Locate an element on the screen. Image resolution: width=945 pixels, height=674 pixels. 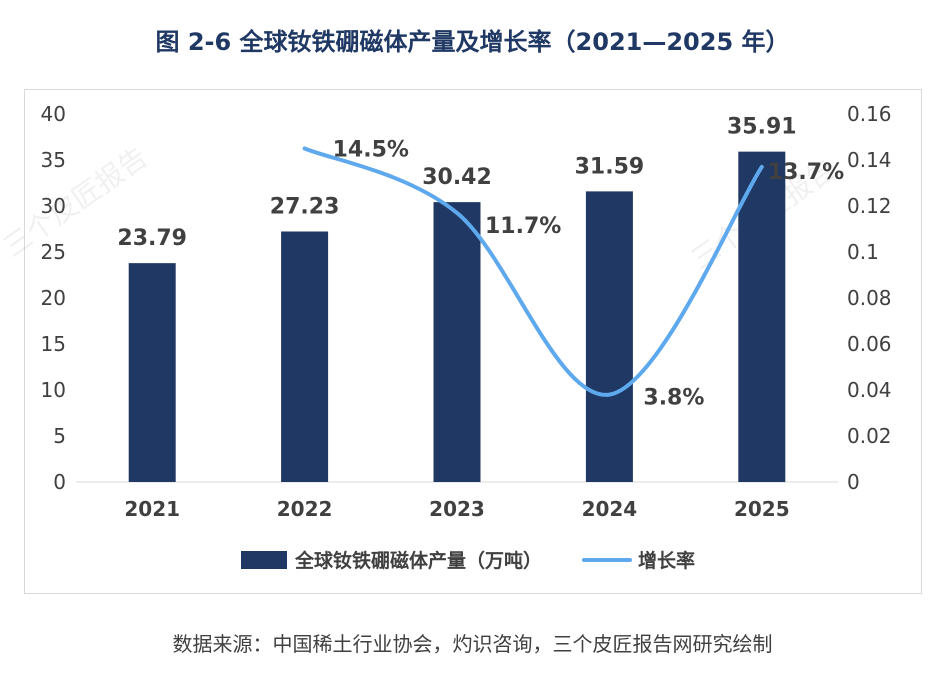
bar-data-label: 30.42 is located at coordinates (457, 177).